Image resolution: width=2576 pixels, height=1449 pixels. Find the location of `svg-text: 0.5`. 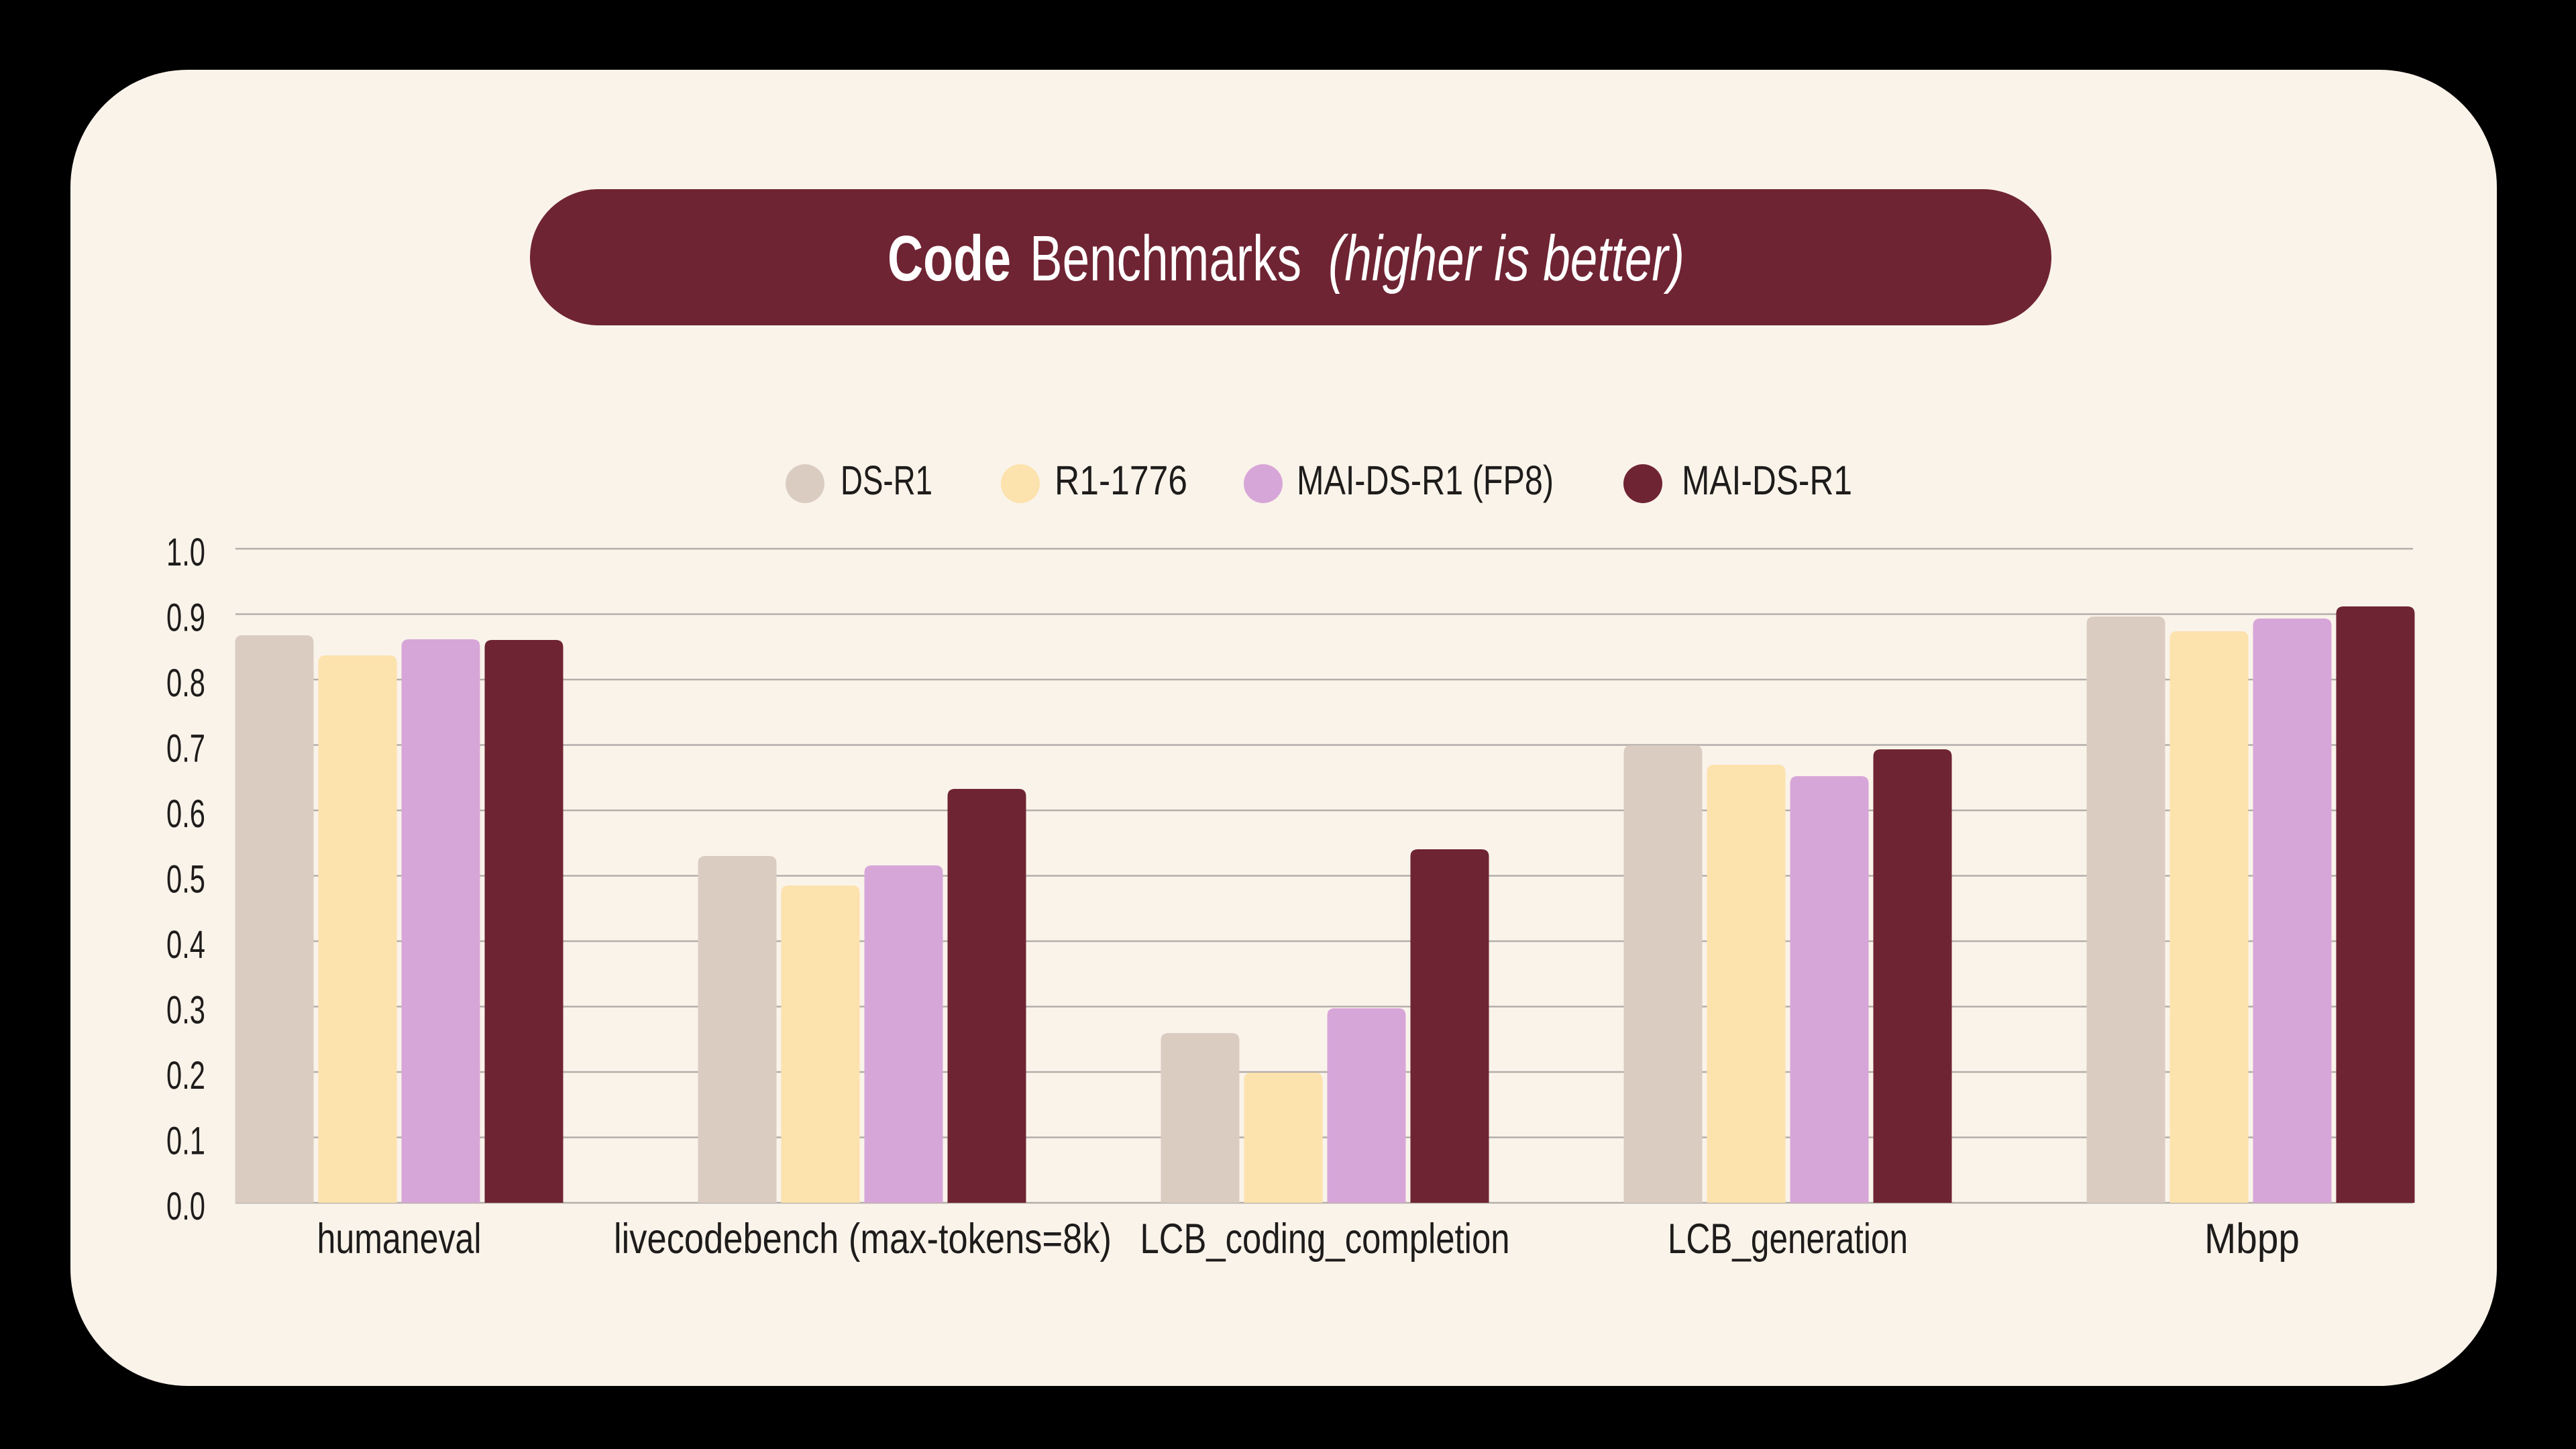

svg-text: 0.5 is located at coordinates (185, 880).